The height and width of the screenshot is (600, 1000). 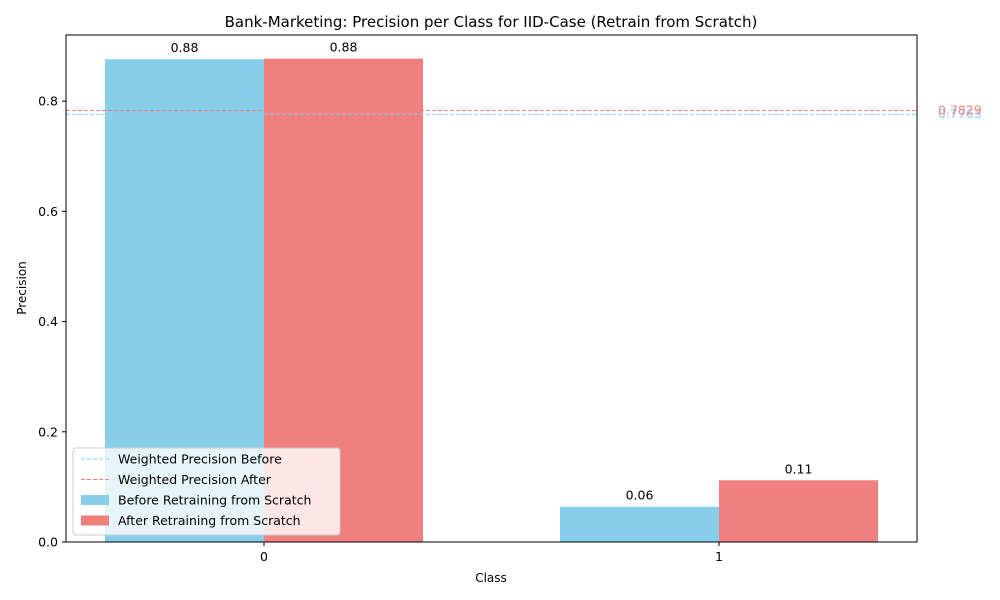 What do you see at coordinates (799, 468) in the screenshot?
I see `bar-value-label: 0.11` at bounding box center [799, 468].